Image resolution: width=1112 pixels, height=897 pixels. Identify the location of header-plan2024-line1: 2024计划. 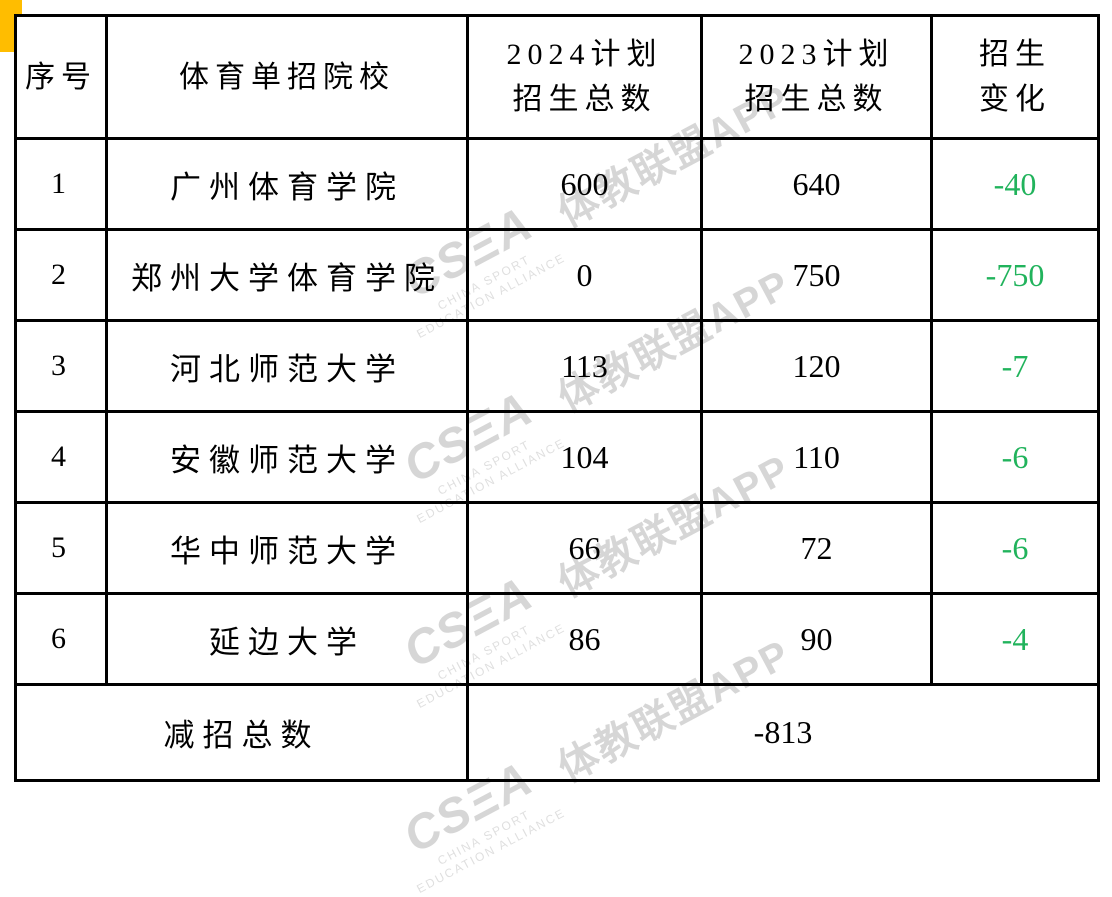
(584, 54).